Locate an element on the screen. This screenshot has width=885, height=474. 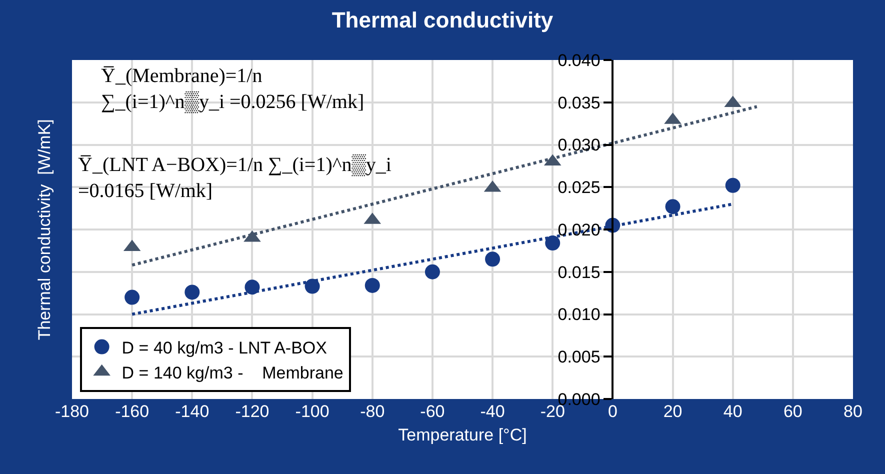
y-axis-title: Thermal conductivity [W/mK] is located at coordinates (44, 229).